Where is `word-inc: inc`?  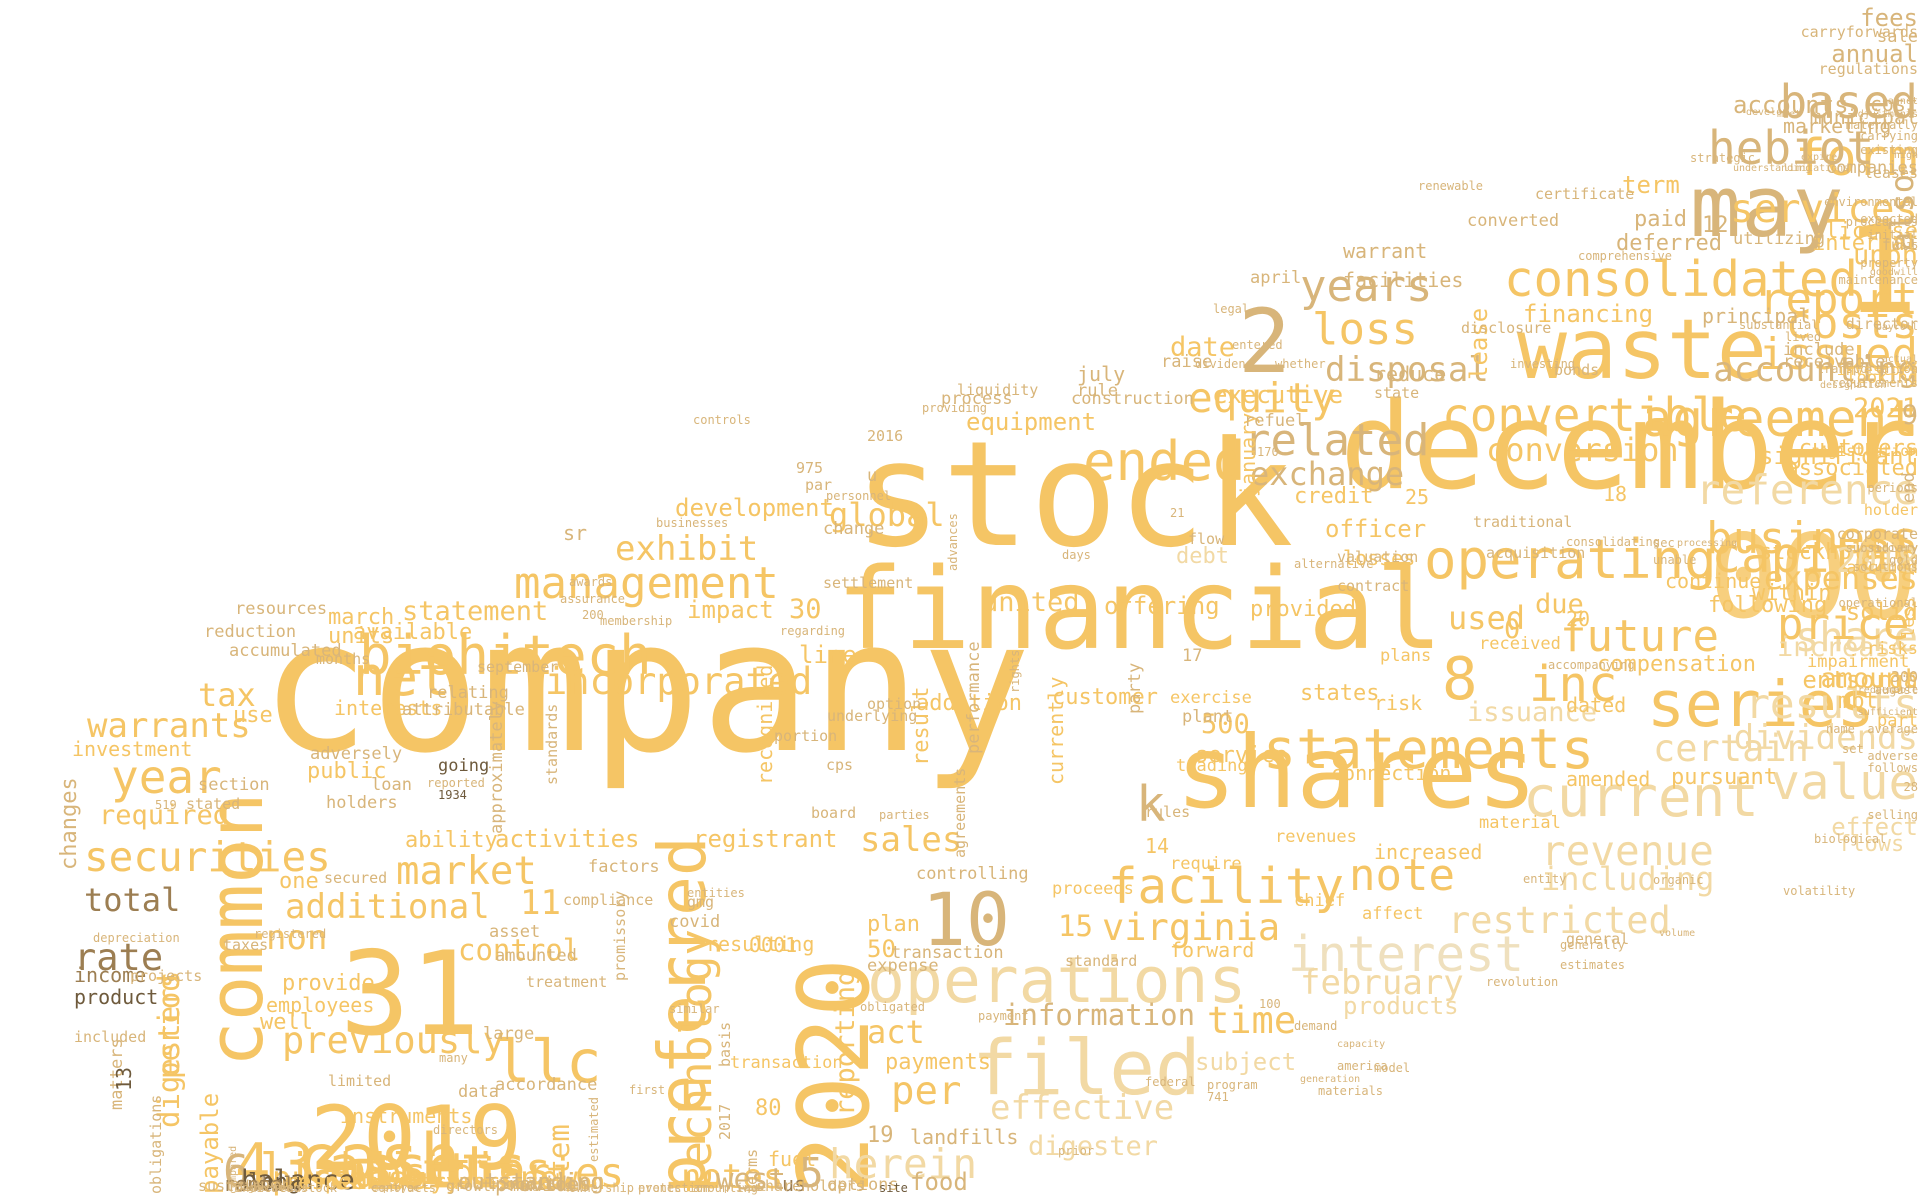
word-inc: inc is located at coordinates (1573, 684).